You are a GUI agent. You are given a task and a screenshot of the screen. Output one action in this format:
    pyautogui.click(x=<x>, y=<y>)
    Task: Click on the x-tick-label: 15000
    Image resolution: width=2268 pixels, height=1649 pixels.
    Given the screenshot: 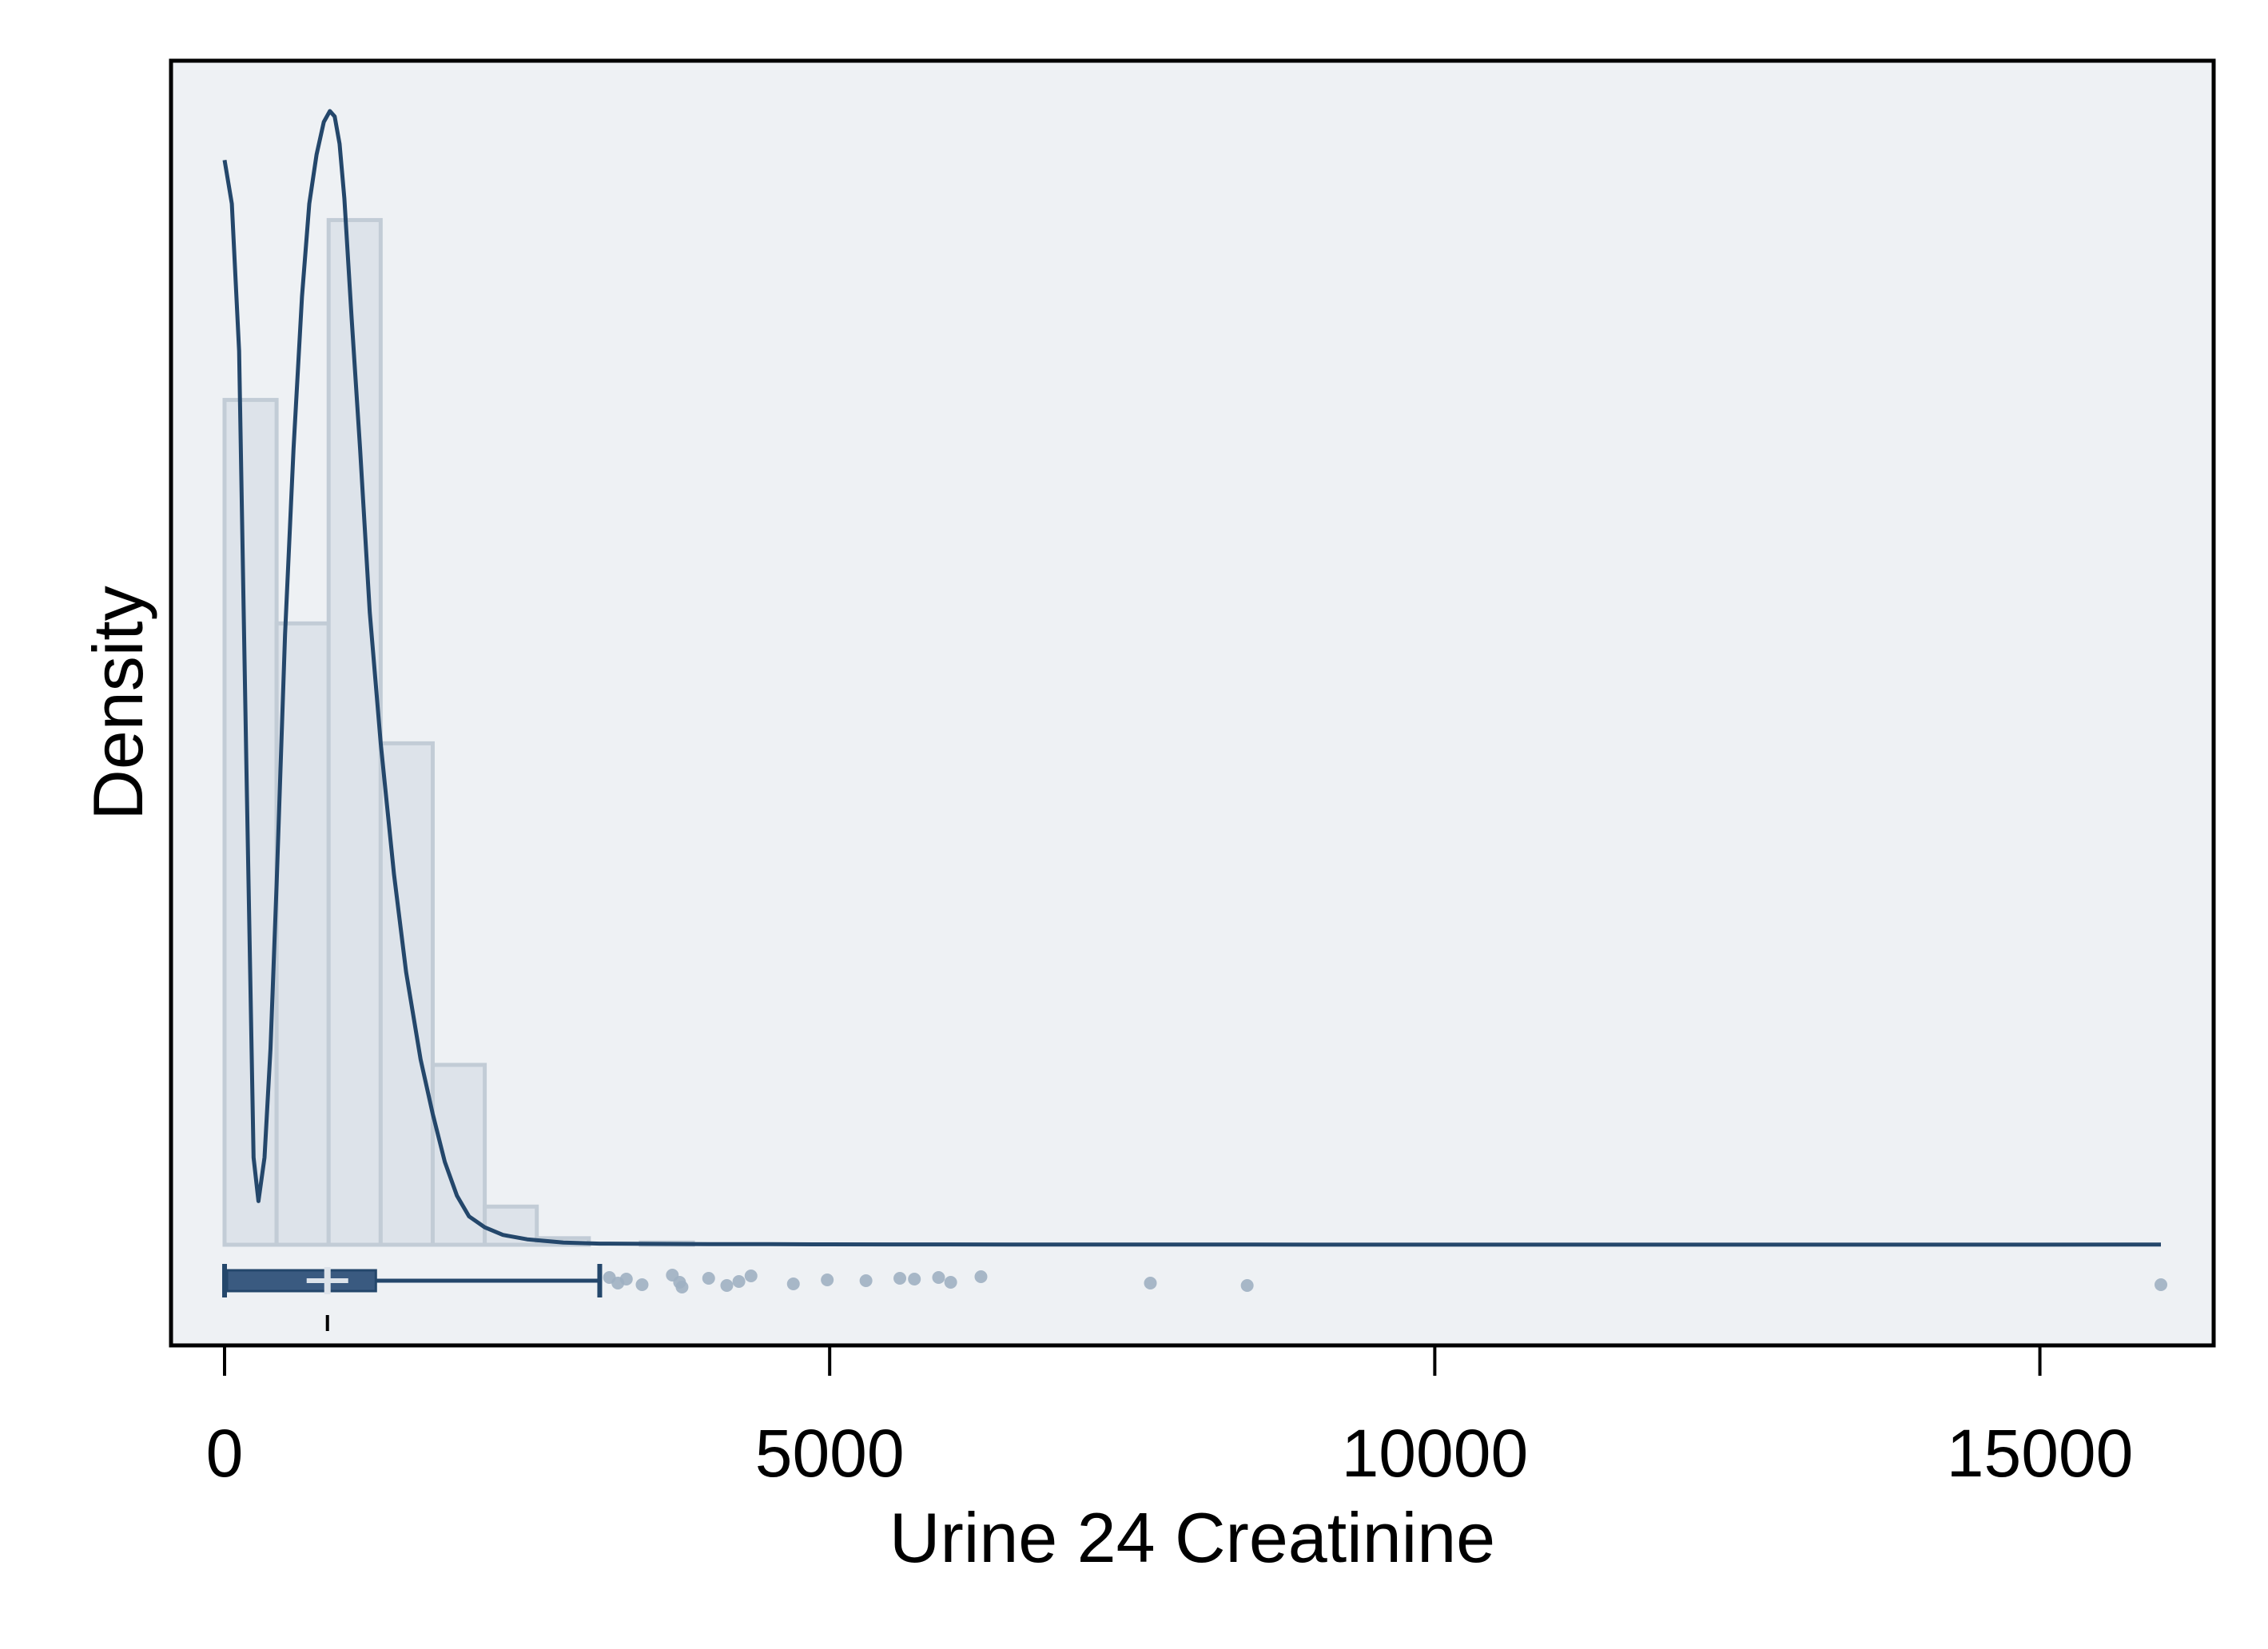 What is the action you would take?
    pyautogui.click(x=2040, y=1453)
    